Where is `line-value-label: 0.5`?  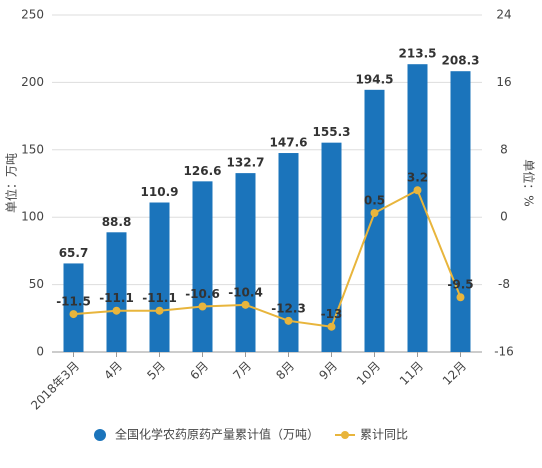 line-value-label: 0.5 is located at coordinates (374, 200).